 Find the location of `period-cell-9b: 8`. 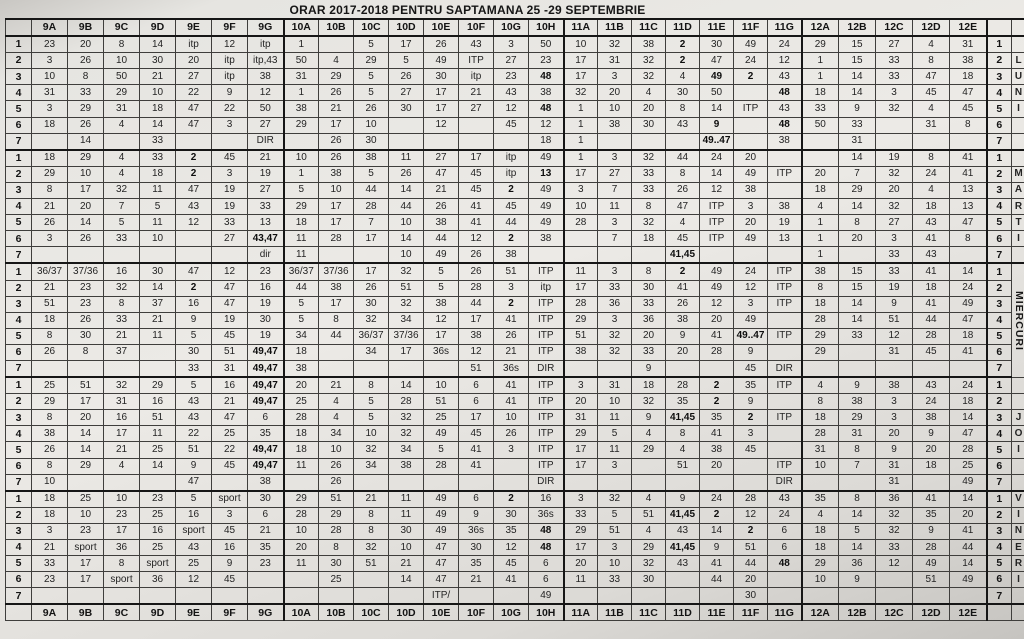

period-cell-9b: 8 is located at coordinates (85, 352).